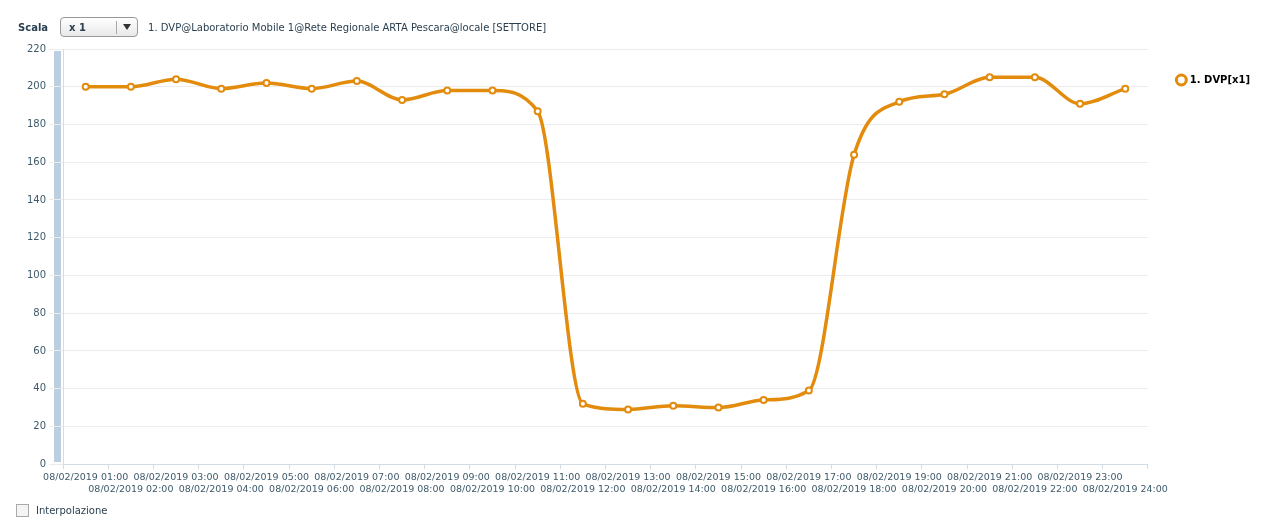 The image size is (1264, 523). What do you see at coordinates (673, 488) in the screenshot?
I see `x-tick-label: 08/02/2019 14:00` at bounding box center [673, 488].